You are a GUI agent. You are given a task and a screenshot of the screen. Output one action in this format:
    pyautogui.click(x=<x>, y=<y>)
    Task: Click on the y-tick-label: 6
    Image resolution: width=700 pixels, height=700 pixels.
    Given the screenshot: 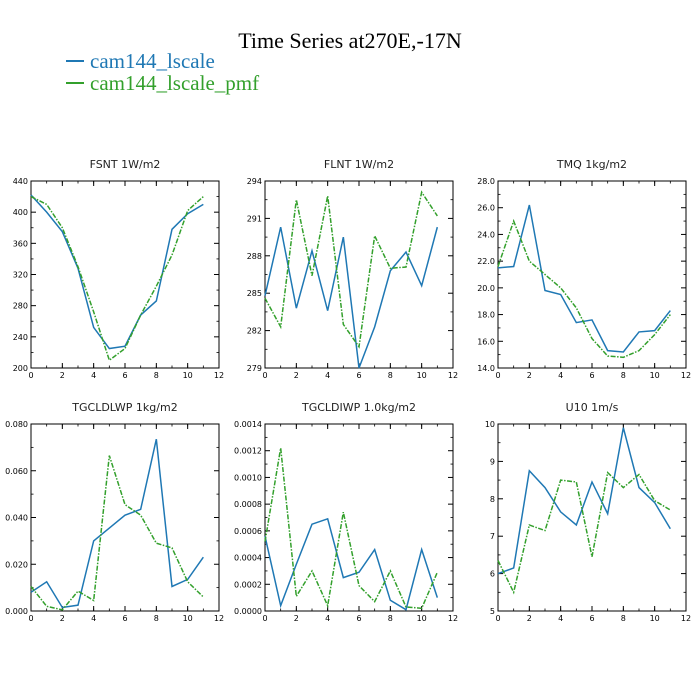 What is the action you would take?
    pyautogui.click(x=492, y=574)
    